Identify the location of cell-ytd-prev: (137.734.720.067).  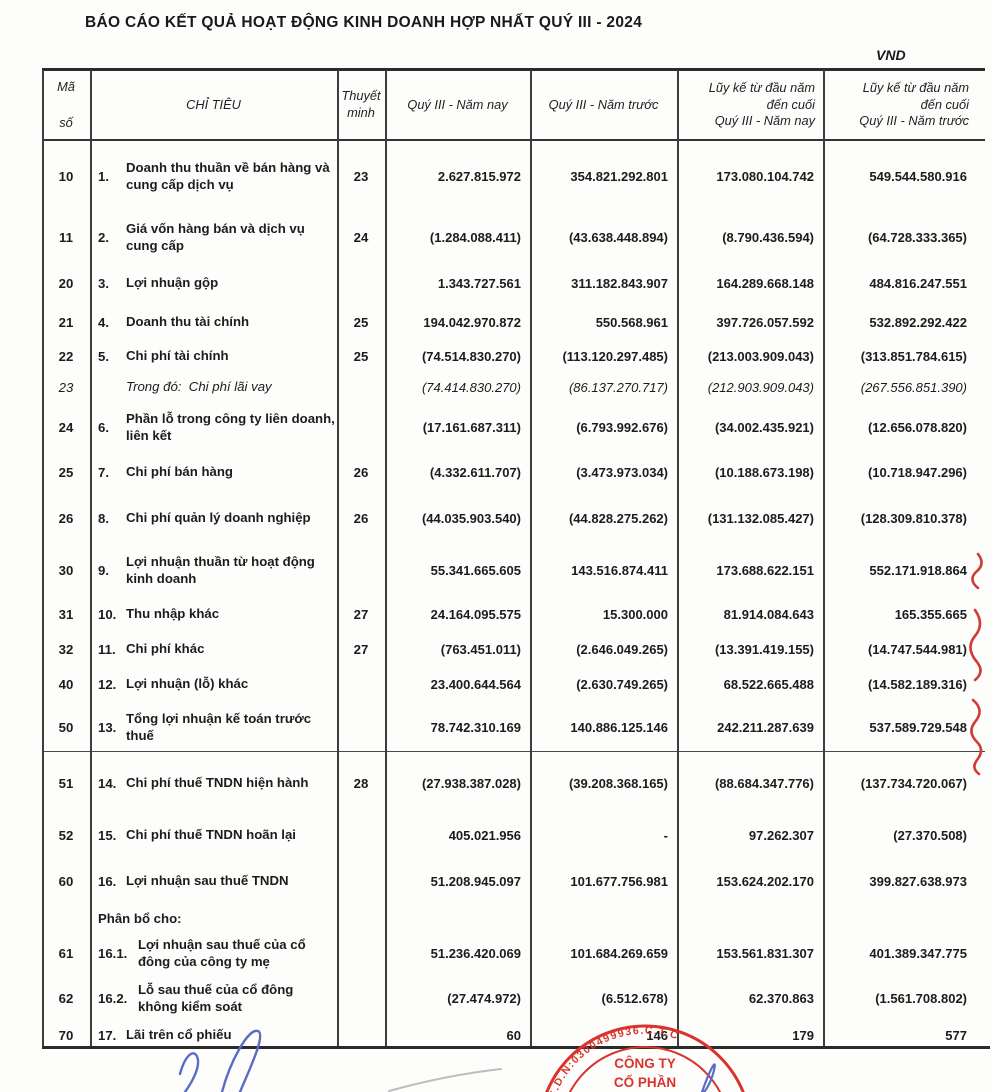
(913, 783).